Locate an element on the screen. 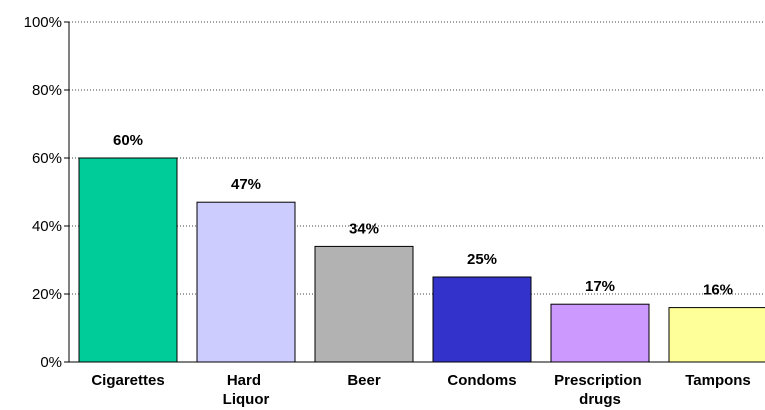  y-tick-label: 0% is located at coordinates (51, 362).